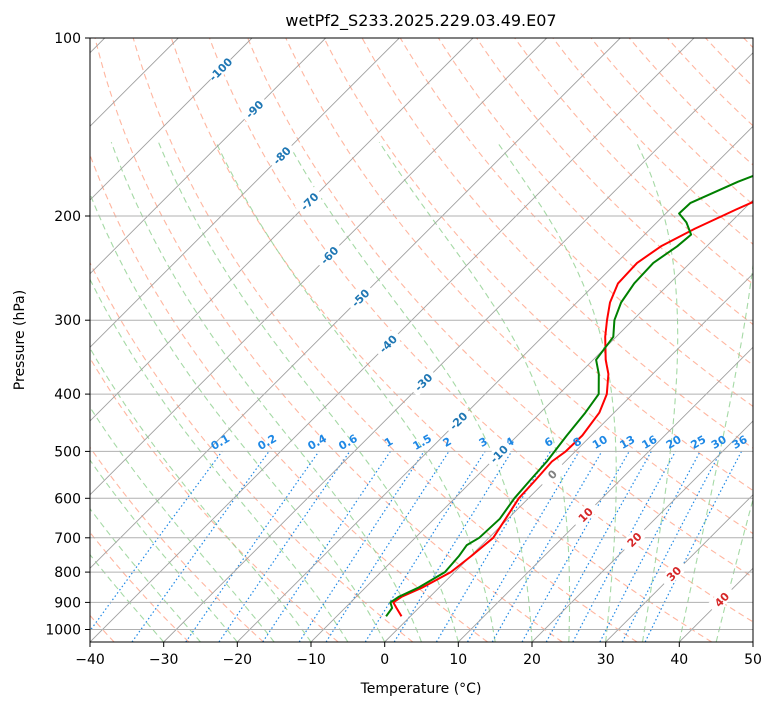 This screenshot has height=708, width=775. I want to click on y-tick-label: 1000, so click(63, 631).